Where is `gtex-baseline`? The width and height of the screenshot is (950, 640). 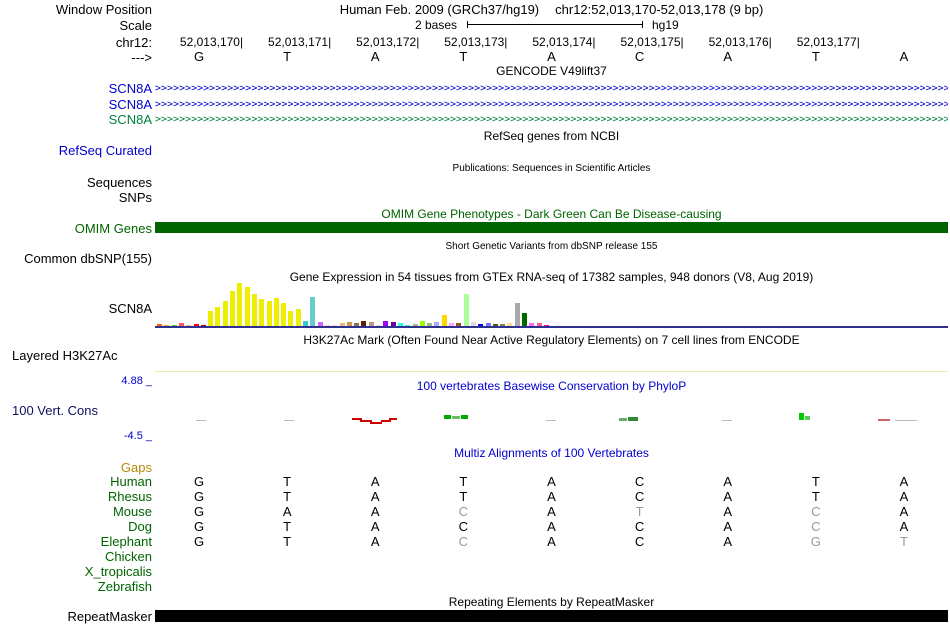
gtex-baseline is located at coordinates (551, 327).